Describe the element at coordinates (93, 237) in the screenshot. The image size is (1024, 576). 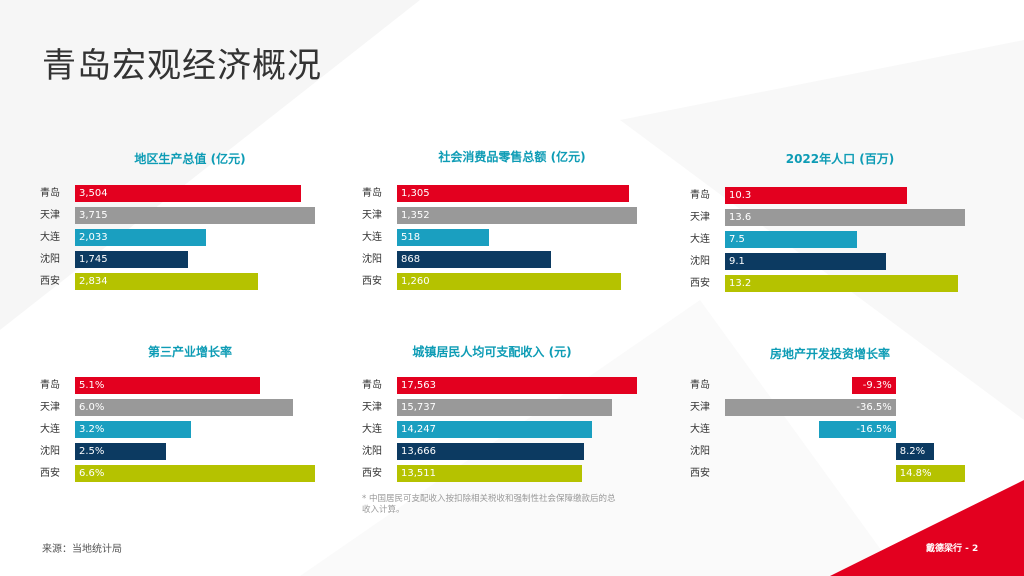
I see `data-label: 2,033` at that location.